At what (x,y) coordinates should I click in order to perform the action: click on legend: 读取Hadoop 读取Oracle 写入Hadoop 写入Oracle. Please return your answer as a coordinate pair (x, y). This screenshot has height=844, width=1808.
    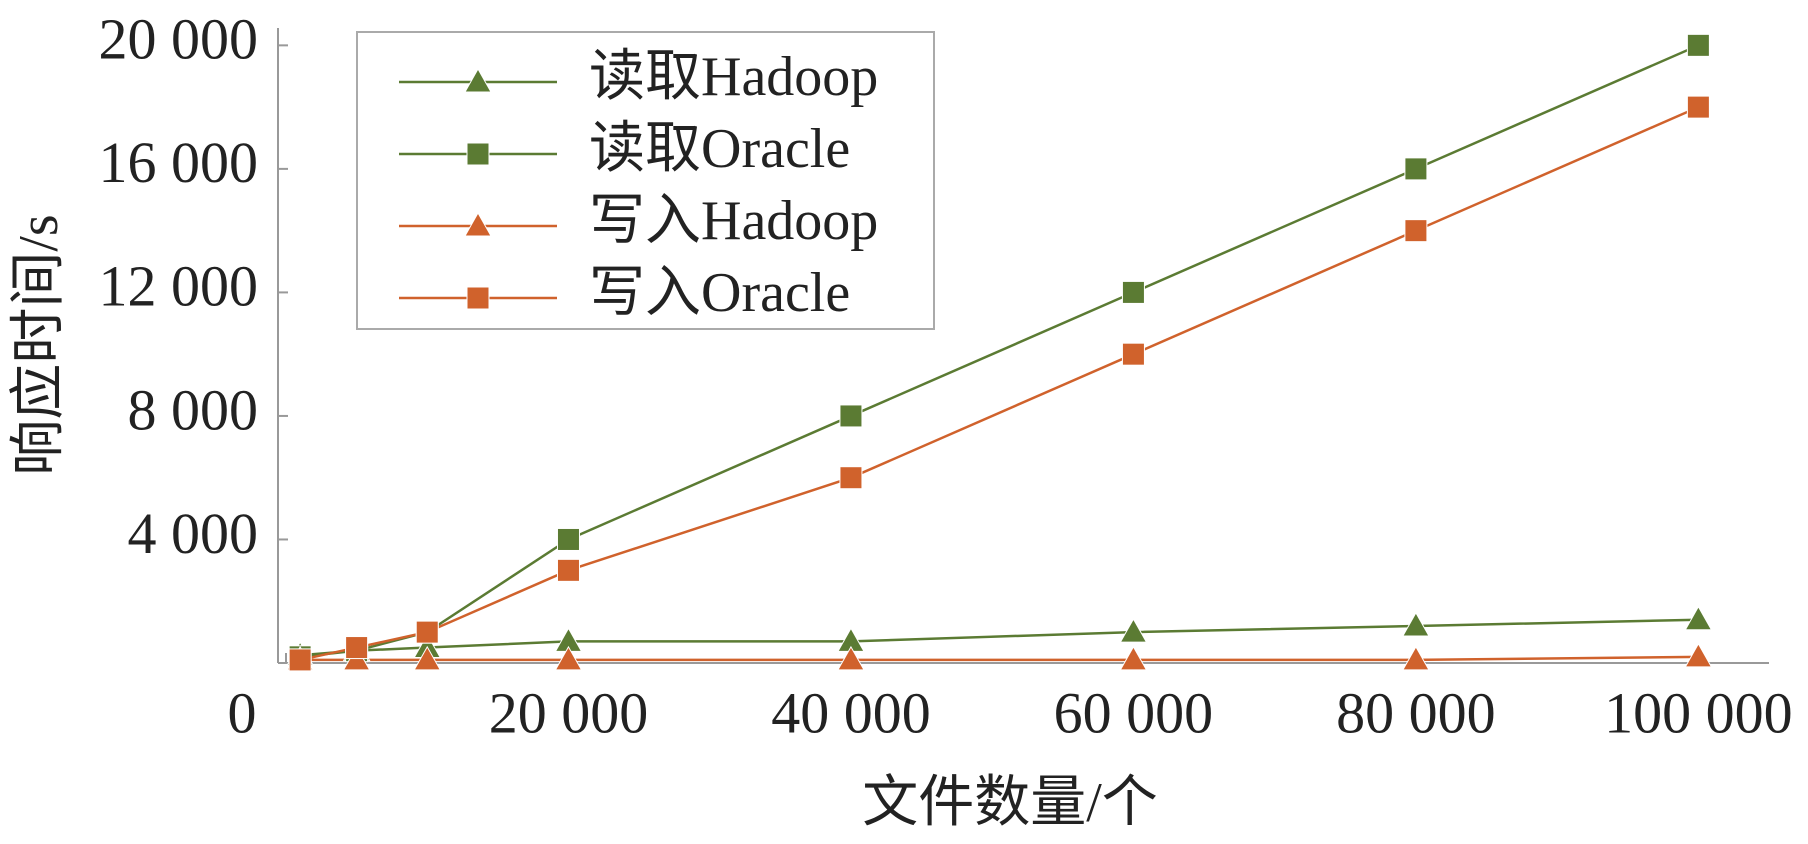
    Looking at the image, I should click on (645, 180).